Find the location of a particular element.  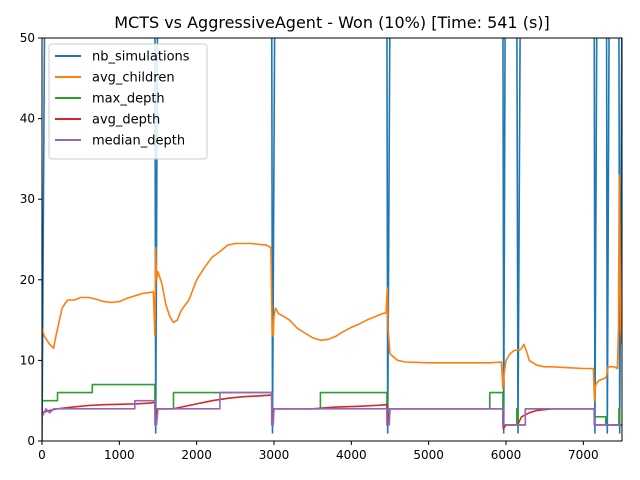

legend-label: median_depth is located at coordinates (138, 141).